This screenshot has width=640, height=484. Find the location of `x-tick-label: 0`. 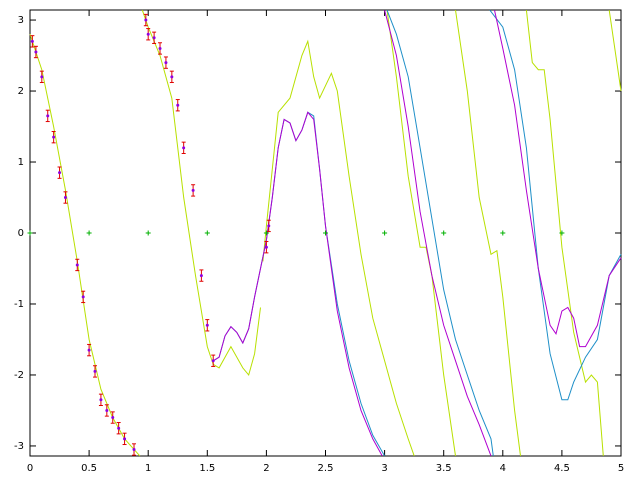

x-tick-label: 0 is located at coordinates (30, 468).